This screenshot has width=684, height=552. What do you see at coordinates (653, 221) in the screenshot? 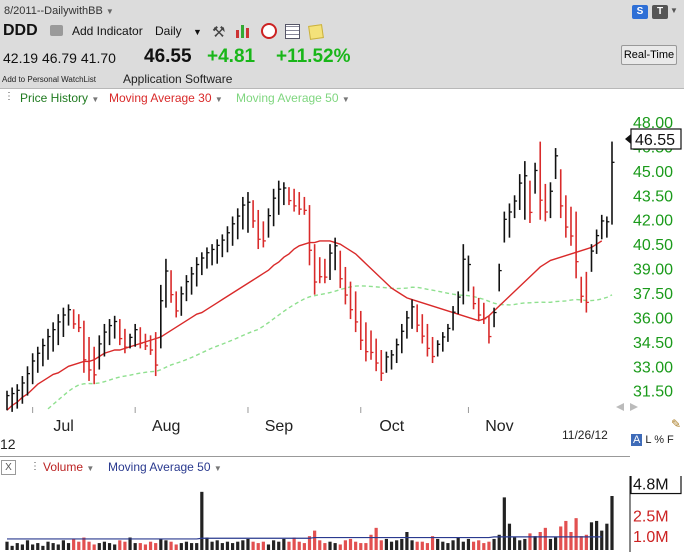
I see `price-tick-label: 42.00` at bounding box center [653, 221].